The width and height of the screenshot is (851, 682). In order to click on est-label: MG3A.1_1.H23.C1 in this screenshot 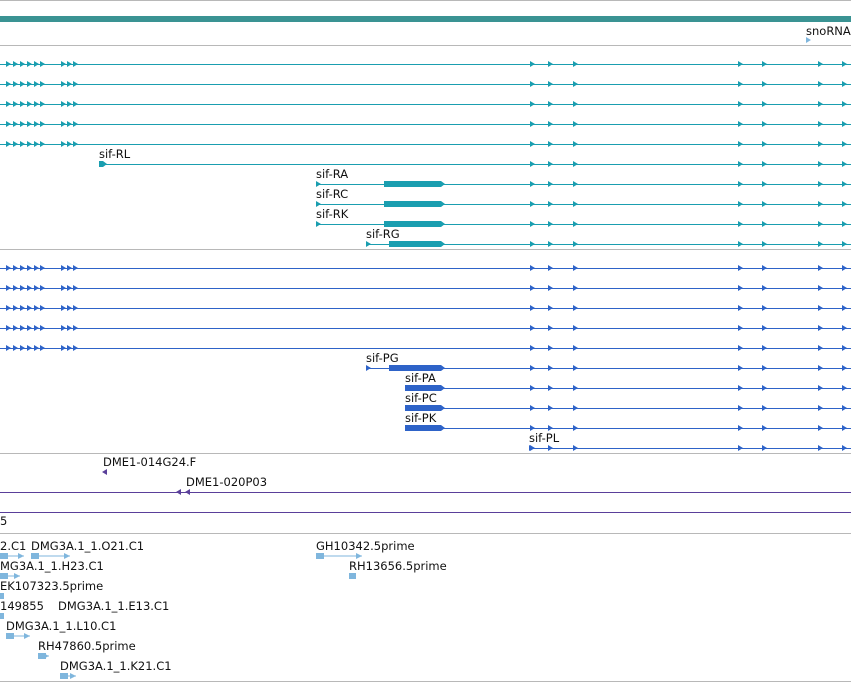, I will do `click(52, 566)`.